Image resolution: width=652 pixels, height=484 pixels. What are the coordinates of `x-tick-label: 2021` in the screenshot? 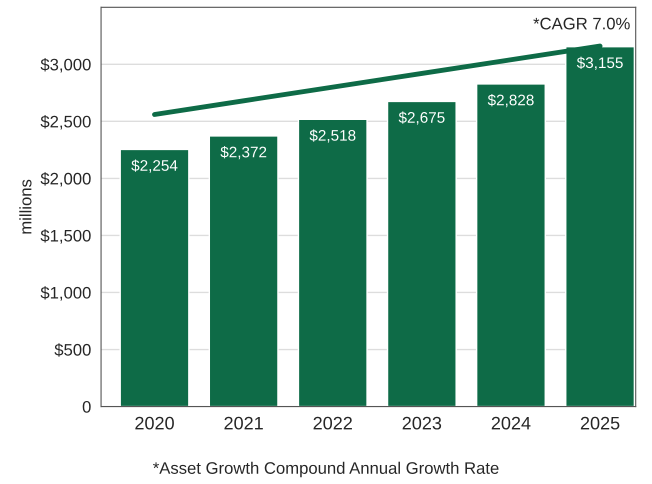 It's located at (243, 423).